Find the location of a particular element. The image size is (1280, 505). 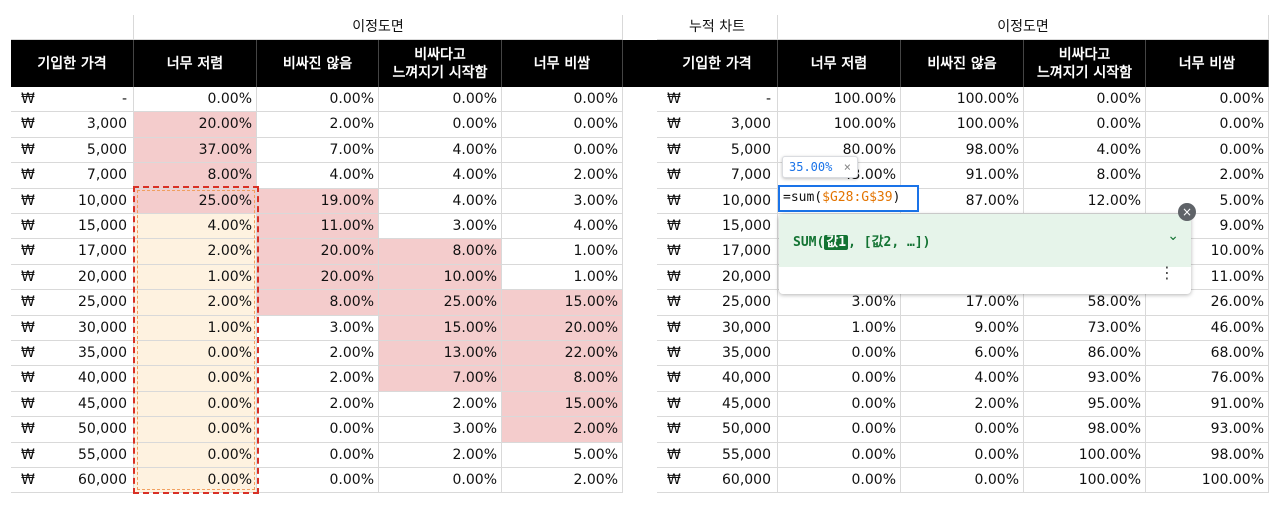

right_table-col-header-0: 기입한 가격 is located at coordinates (717, 63).